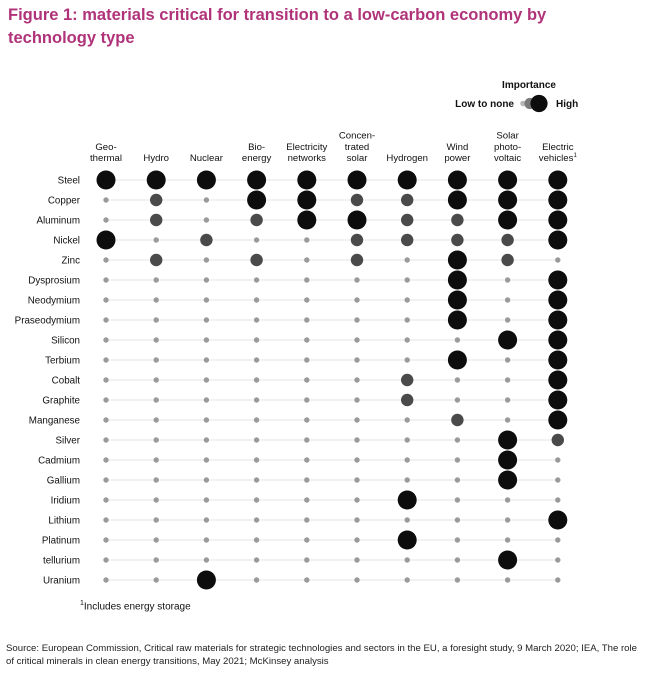  Describe the element at coordinates (156, 158) in the screenshot. I see `column-header-line: Hydro` at that location.